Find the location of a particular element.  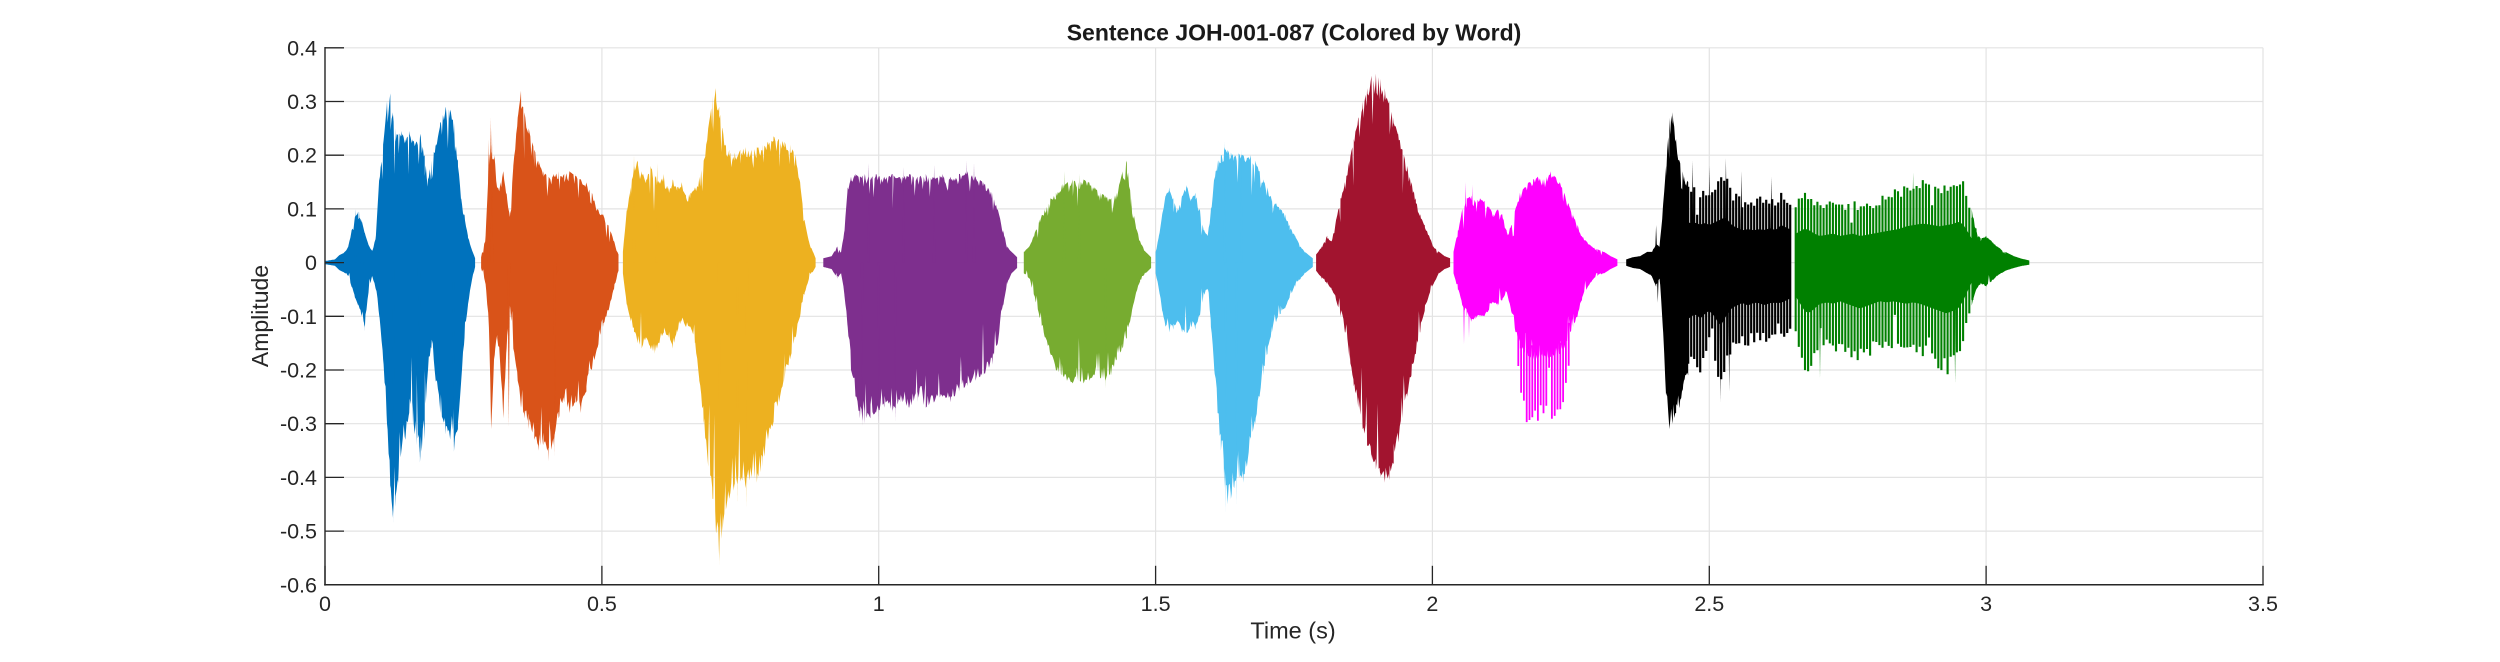

svg-text: 3 is located at coordinates (1986, 604).